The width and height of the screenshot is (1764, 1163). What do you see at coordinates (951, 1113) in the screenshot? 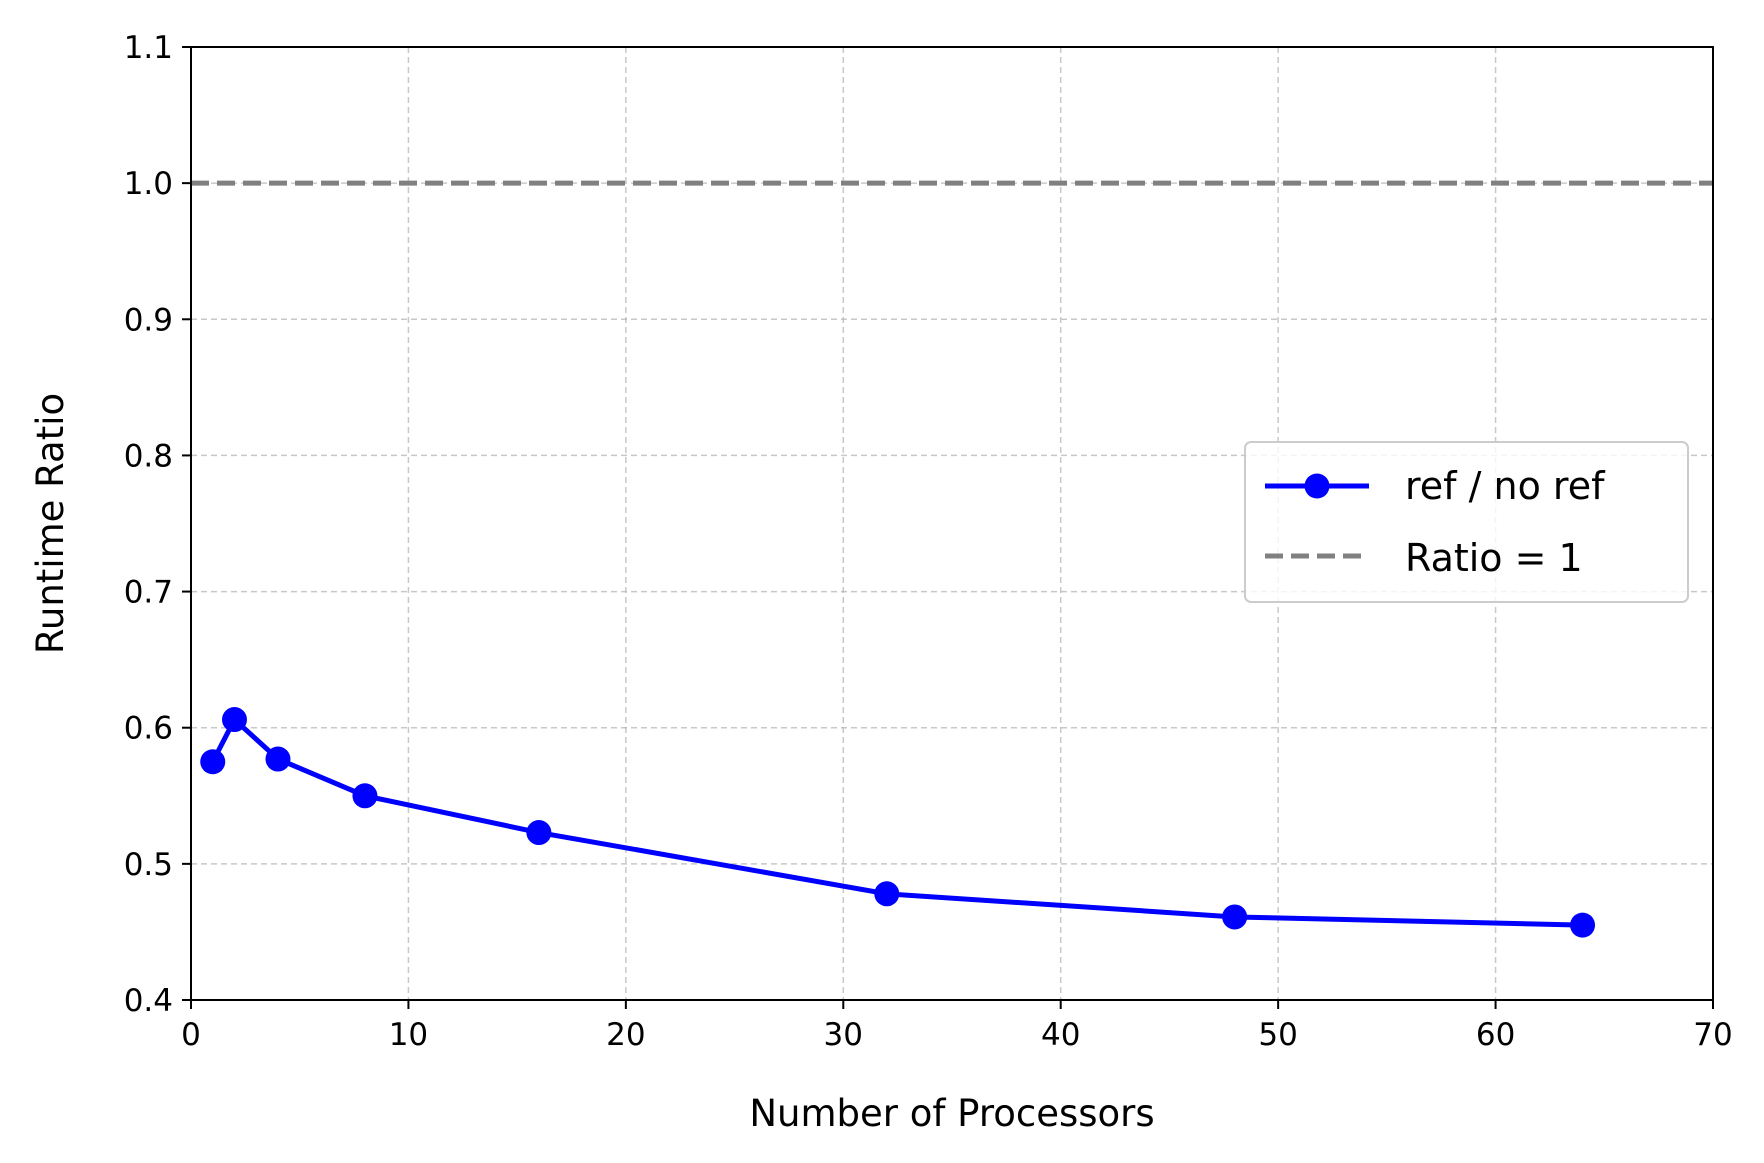
I see `x-axis-label: Number of Processors` at bounding box center [951, 1113].